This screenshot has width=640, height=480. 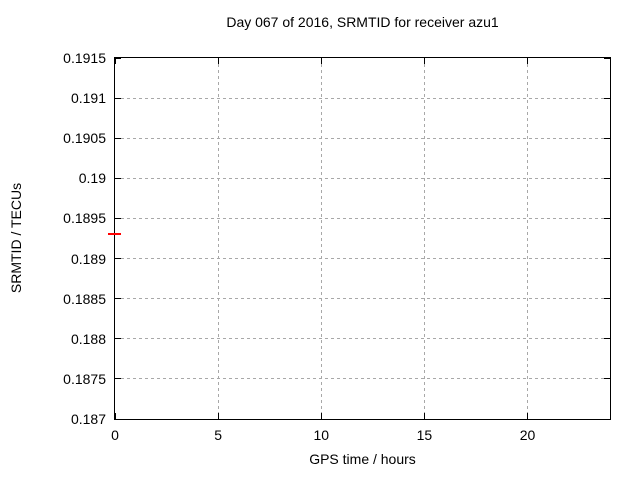 I want to click on data-point, so click(x=114, y=234).